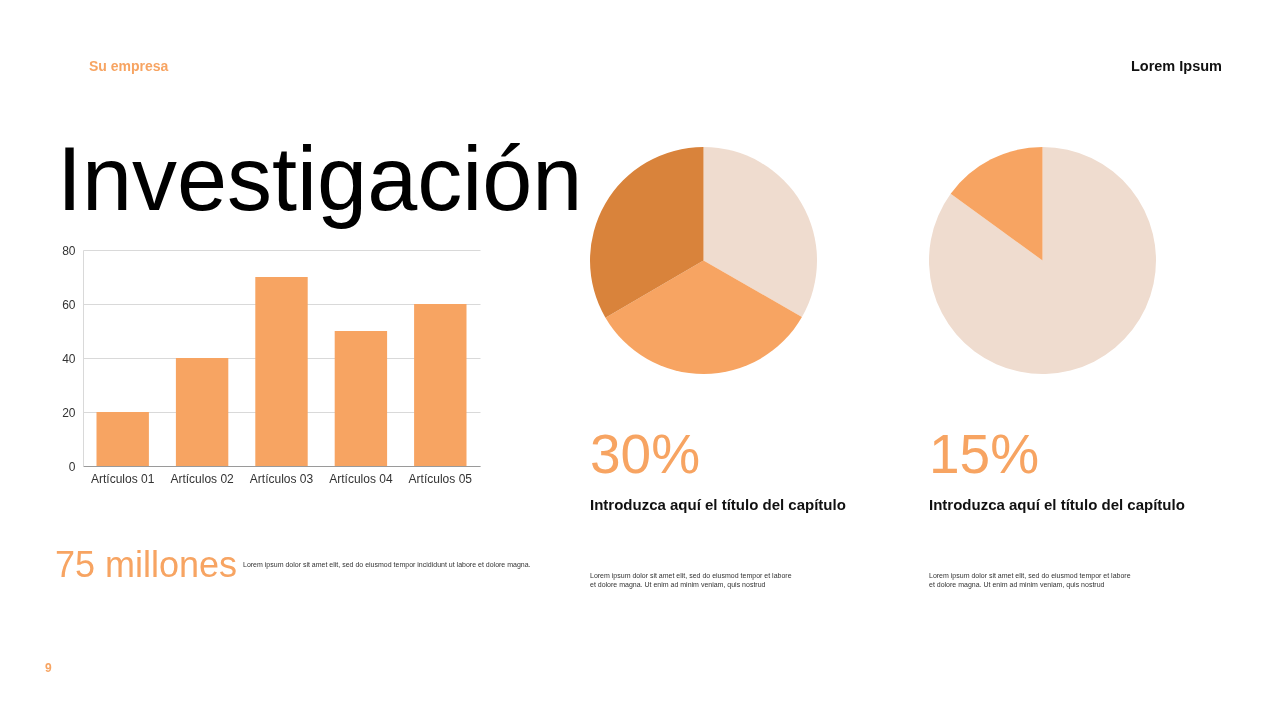 The height and width of the screenshot is (720, 1280). What do you see at coordinates (72, 466) in the screenshot?
I see `y-tick-label: 0` at bounding box center [72, 466].